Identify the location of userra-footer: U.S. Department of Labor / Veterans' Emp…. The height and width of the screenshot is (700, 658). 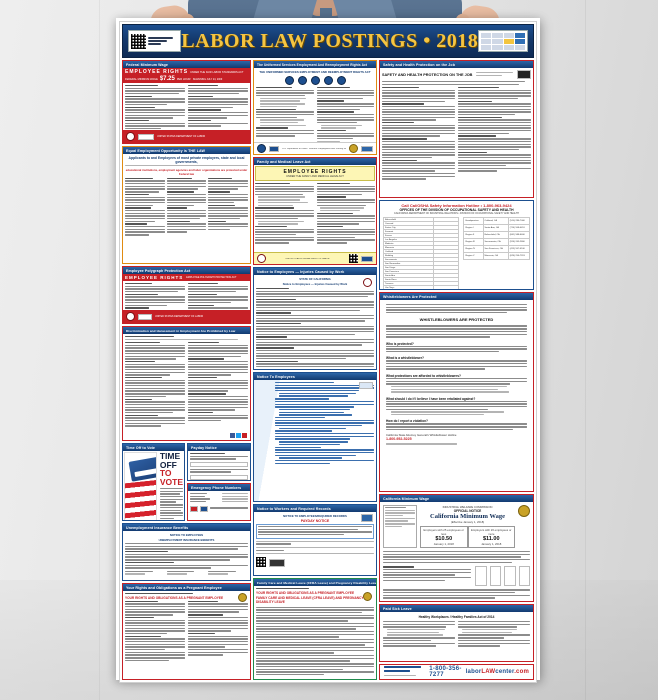
(314, 148).